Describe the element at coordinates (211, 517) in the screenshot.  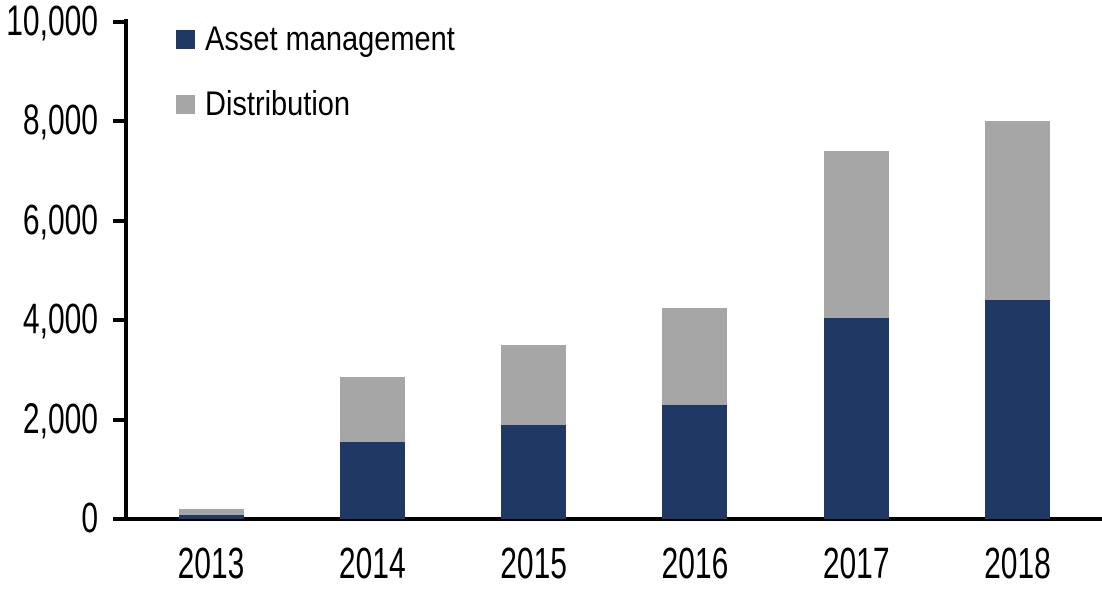
I see `bar-segment-asset-management-2013` at that location.